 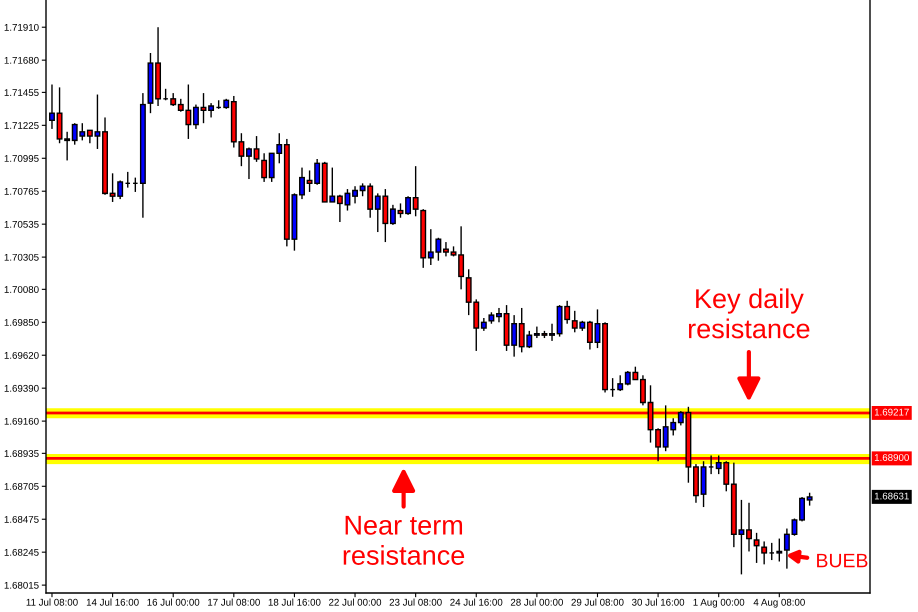 What do you see at coordinates (21, 453) in the screenshot?
I see `y-tick-label: 1.68935` at bounding box center [21, 453].